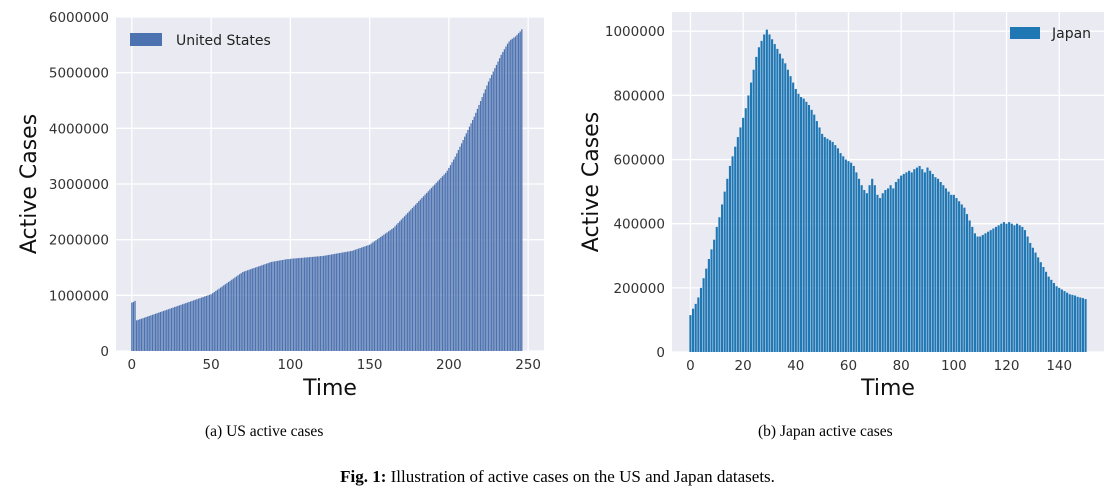 The image size is (1115, 494). Describe the element at coordinates (1050, 34) in the screenshot. I see `japan-legend: Japan` at that location.